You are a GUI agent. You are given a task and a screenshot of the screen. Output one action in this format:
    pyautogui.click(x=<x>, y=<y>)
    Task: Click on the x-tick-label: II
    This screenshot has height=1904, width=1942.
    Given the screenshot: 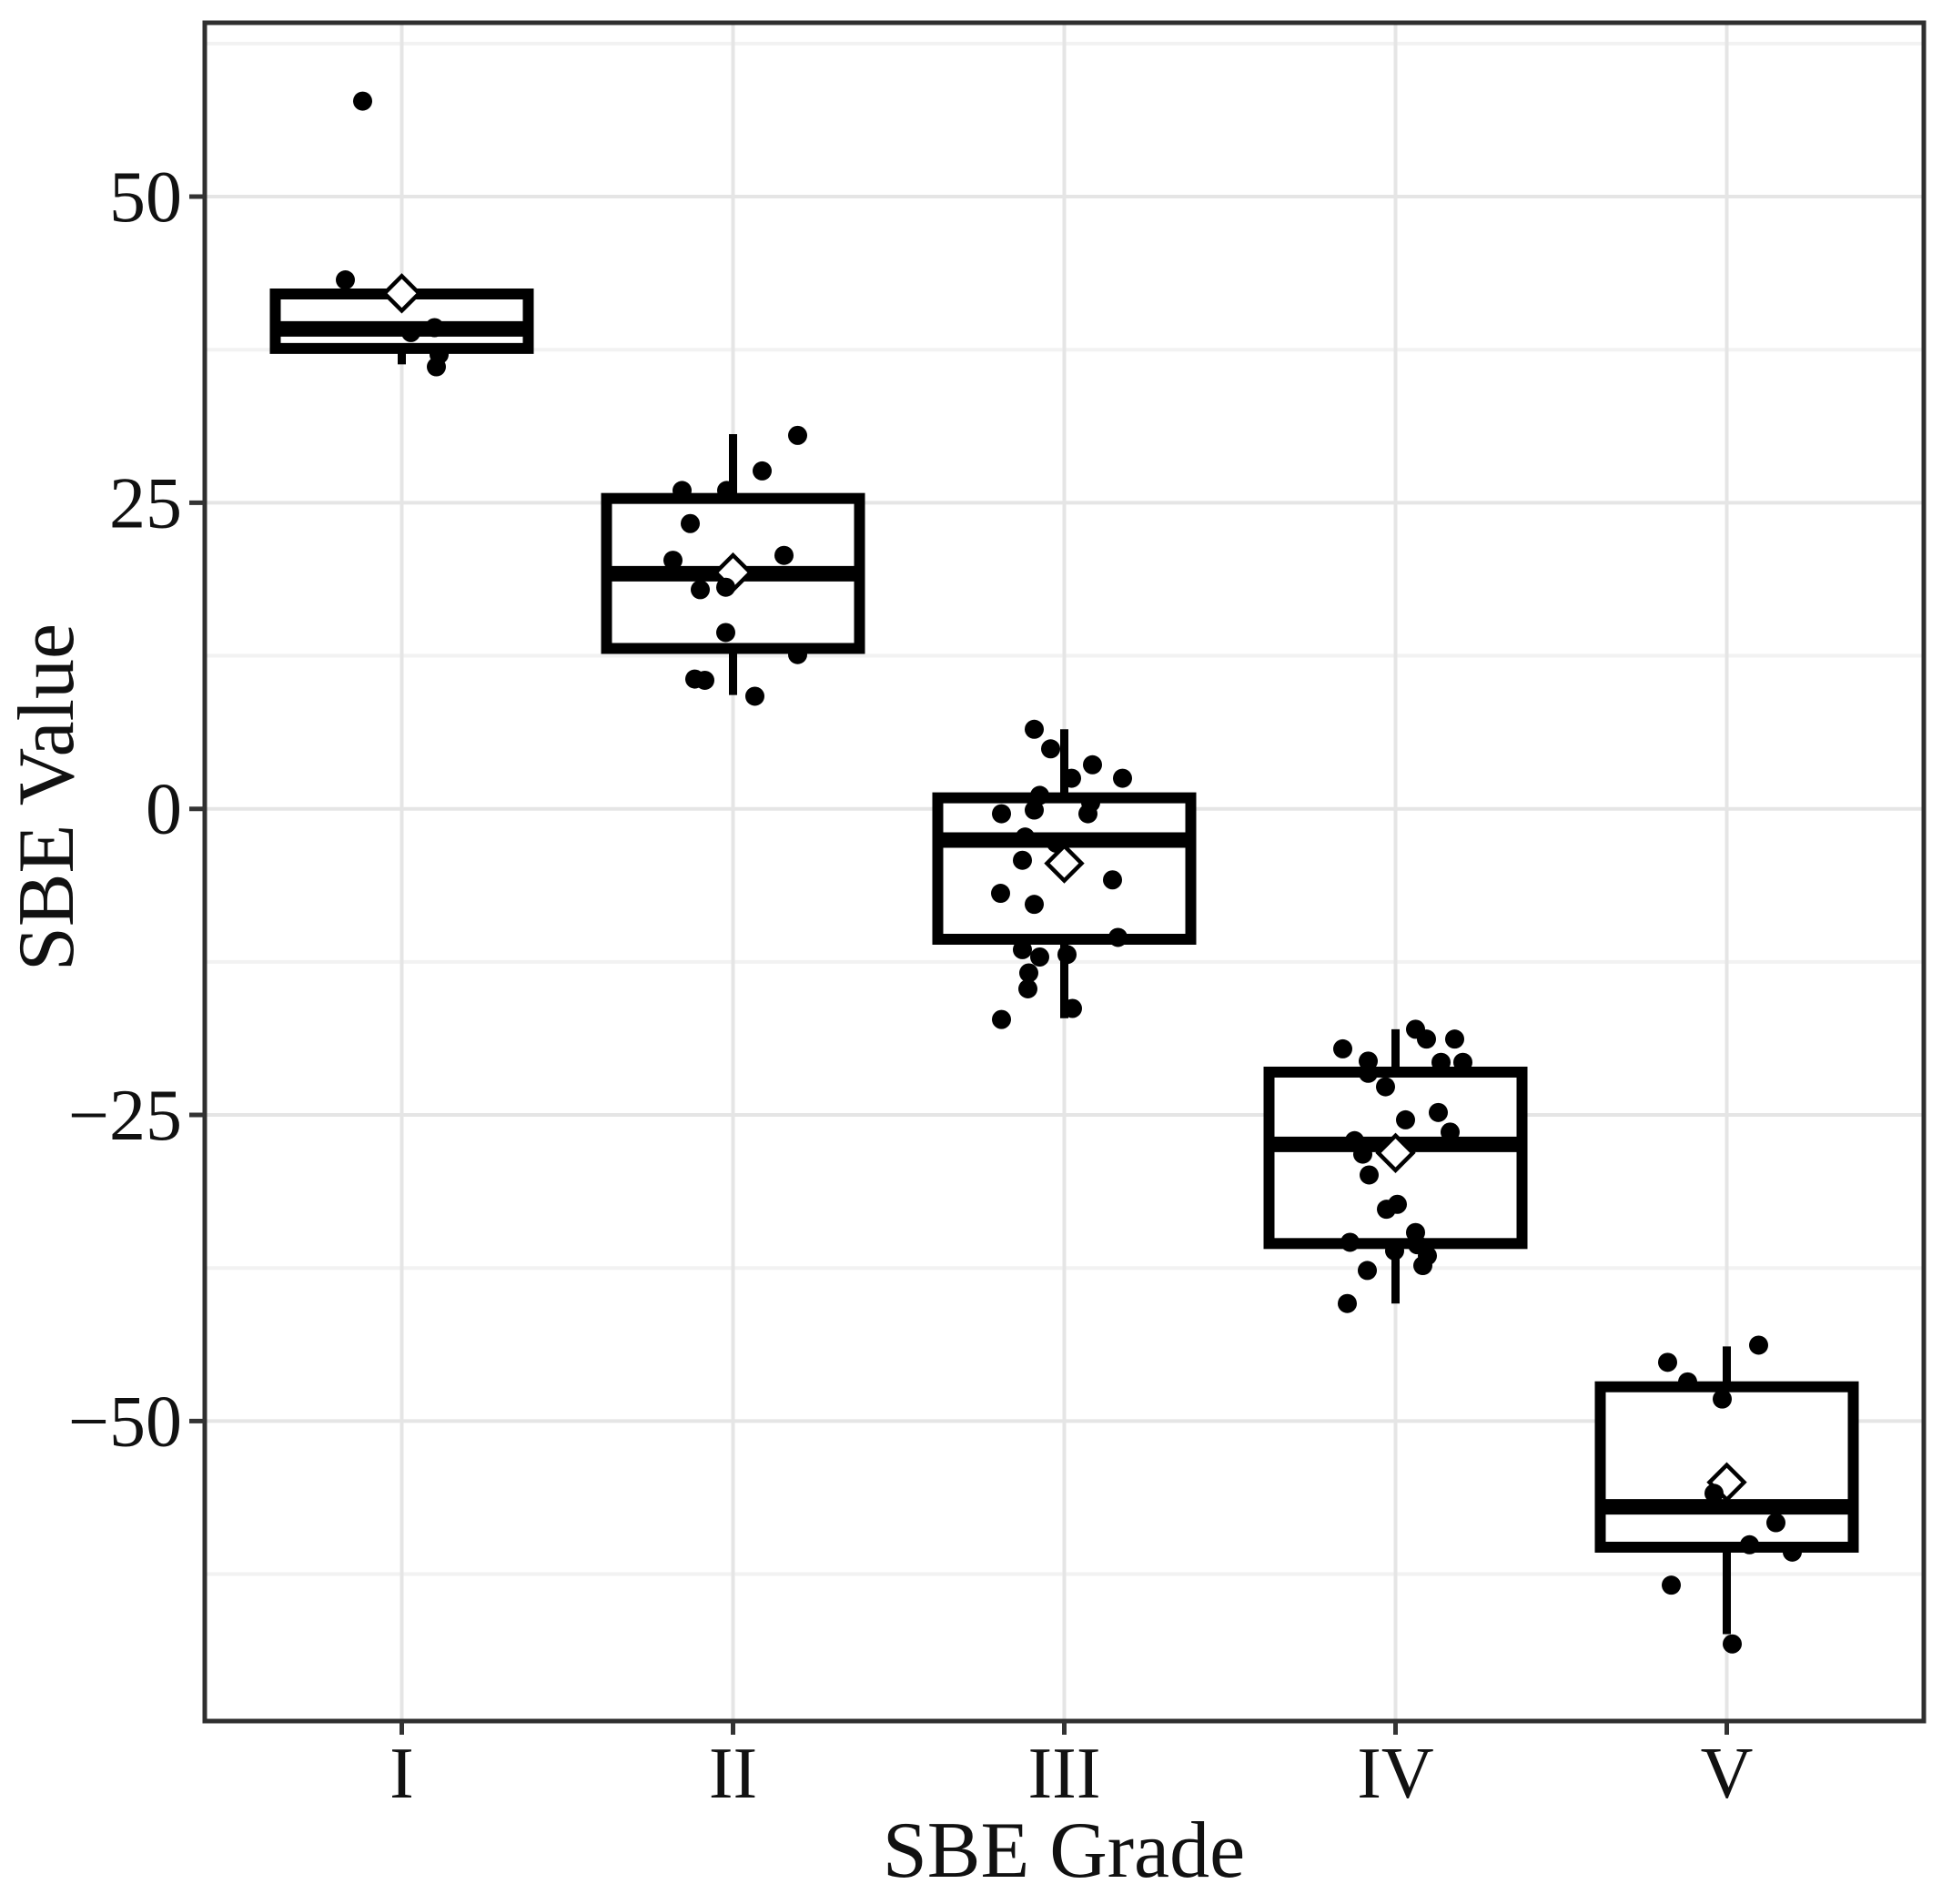 What is the action you would take?
    pyautogui.click(x=733, y=1774)
    